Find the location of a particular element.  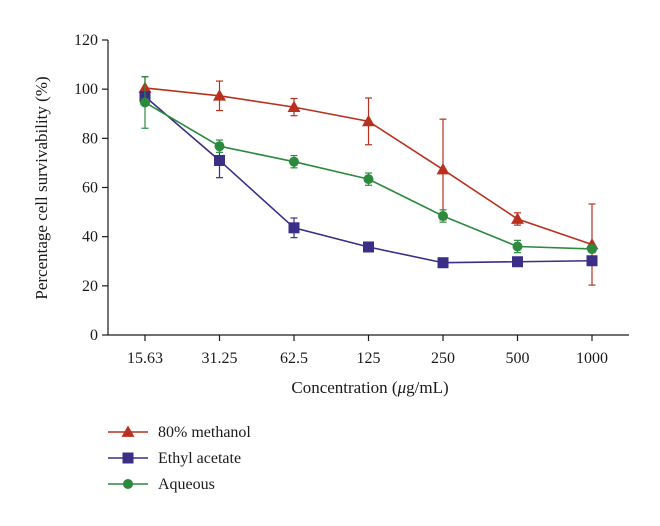

x-tick-label: 1000 is located at coordinates (592, 358).